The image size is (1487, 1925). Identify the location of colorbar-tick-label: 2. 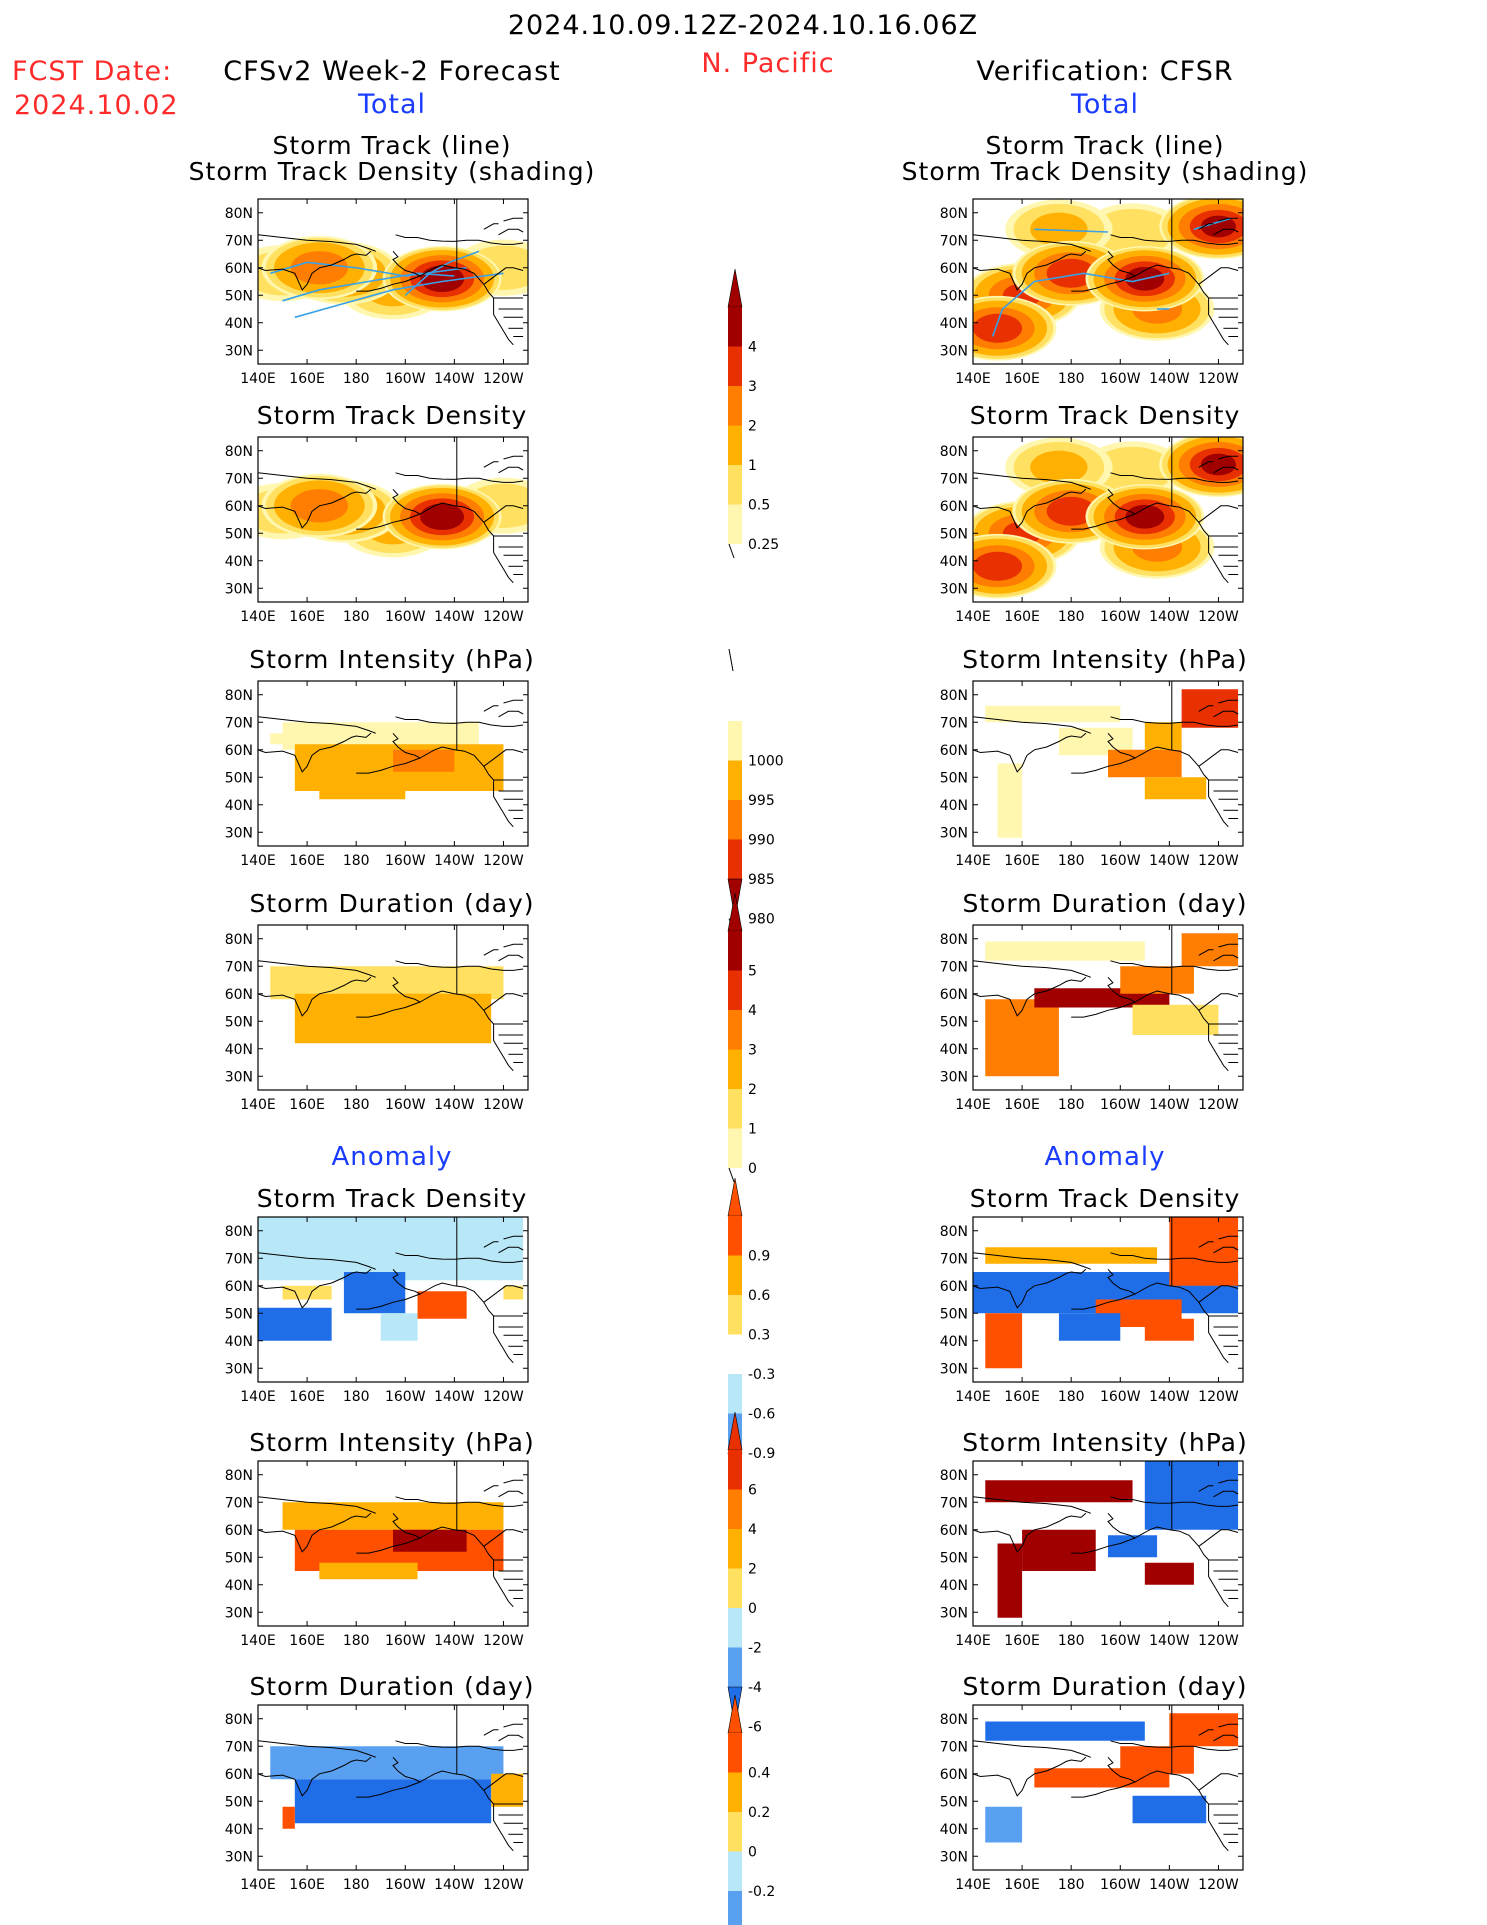
(752, 1090).